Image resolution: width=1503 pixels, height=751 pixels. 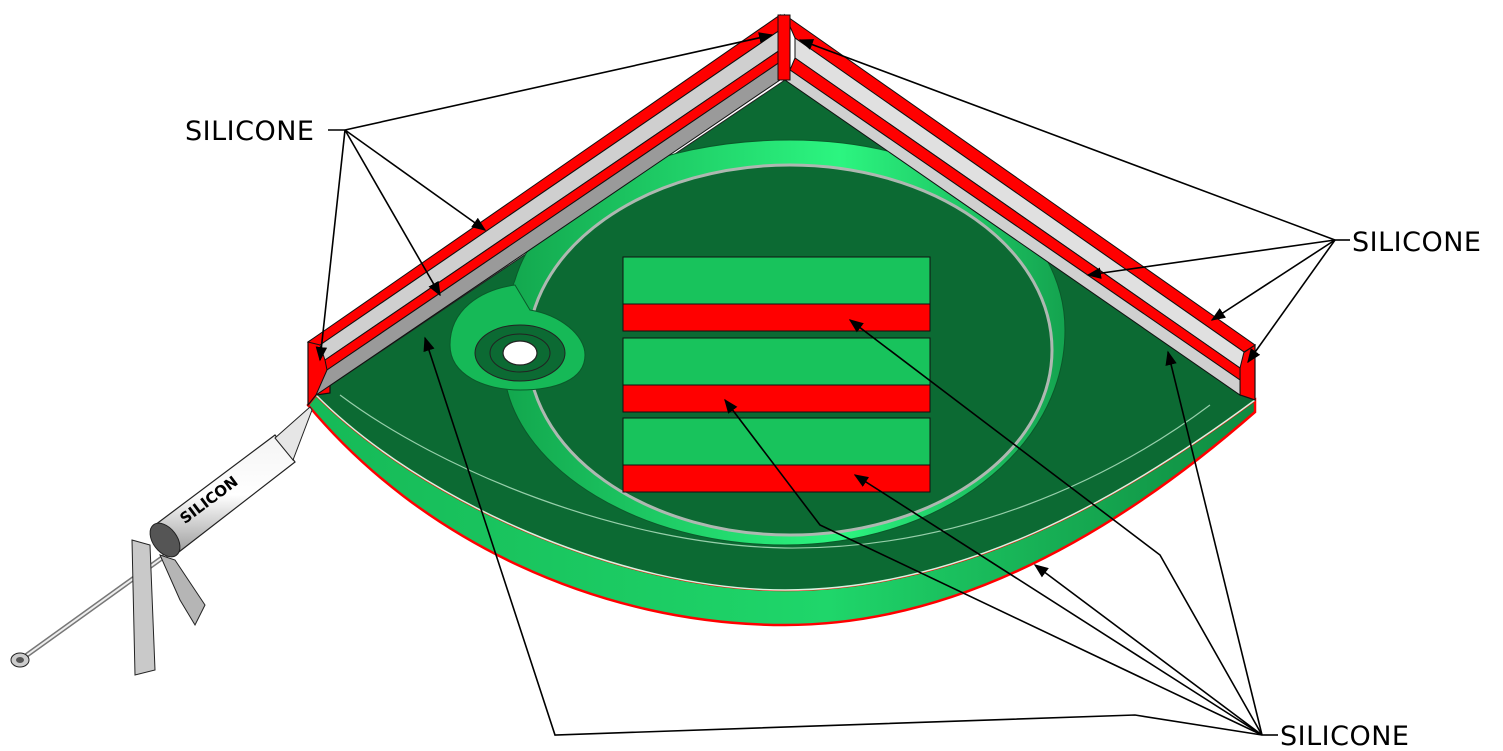 I want to click on leaders-top-left, so click(x=544, y=197).